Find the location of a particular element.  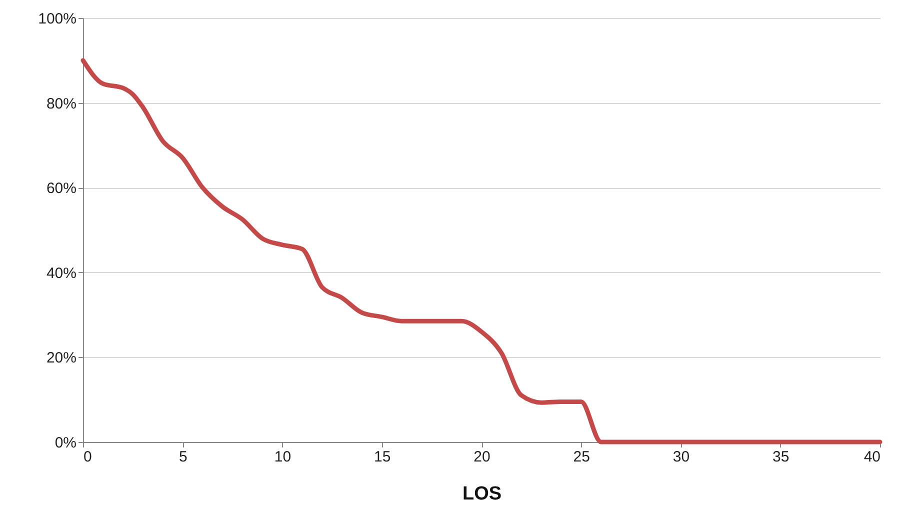

x-tick-label: 30 is located at coordinates (681, 457).